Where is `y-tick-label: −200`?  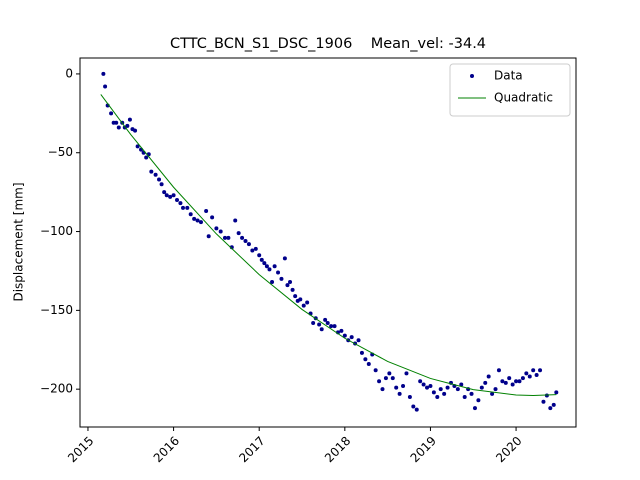
y-tick-label: −200 is located at coordinates (56, 389).